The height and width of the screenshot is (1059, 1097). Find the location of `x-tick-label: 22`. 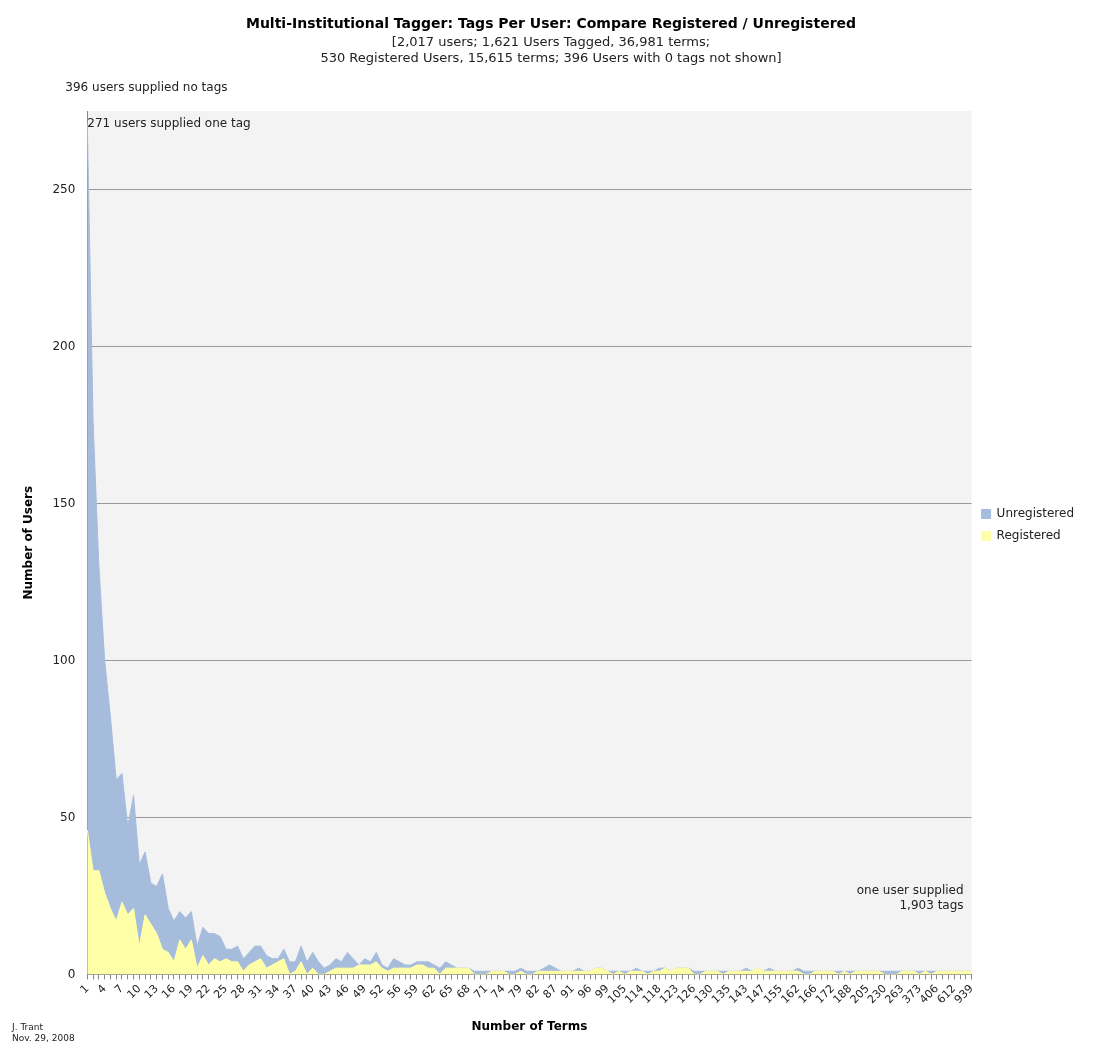

x-tick-label: 22 is located at coordinates (203, 992).